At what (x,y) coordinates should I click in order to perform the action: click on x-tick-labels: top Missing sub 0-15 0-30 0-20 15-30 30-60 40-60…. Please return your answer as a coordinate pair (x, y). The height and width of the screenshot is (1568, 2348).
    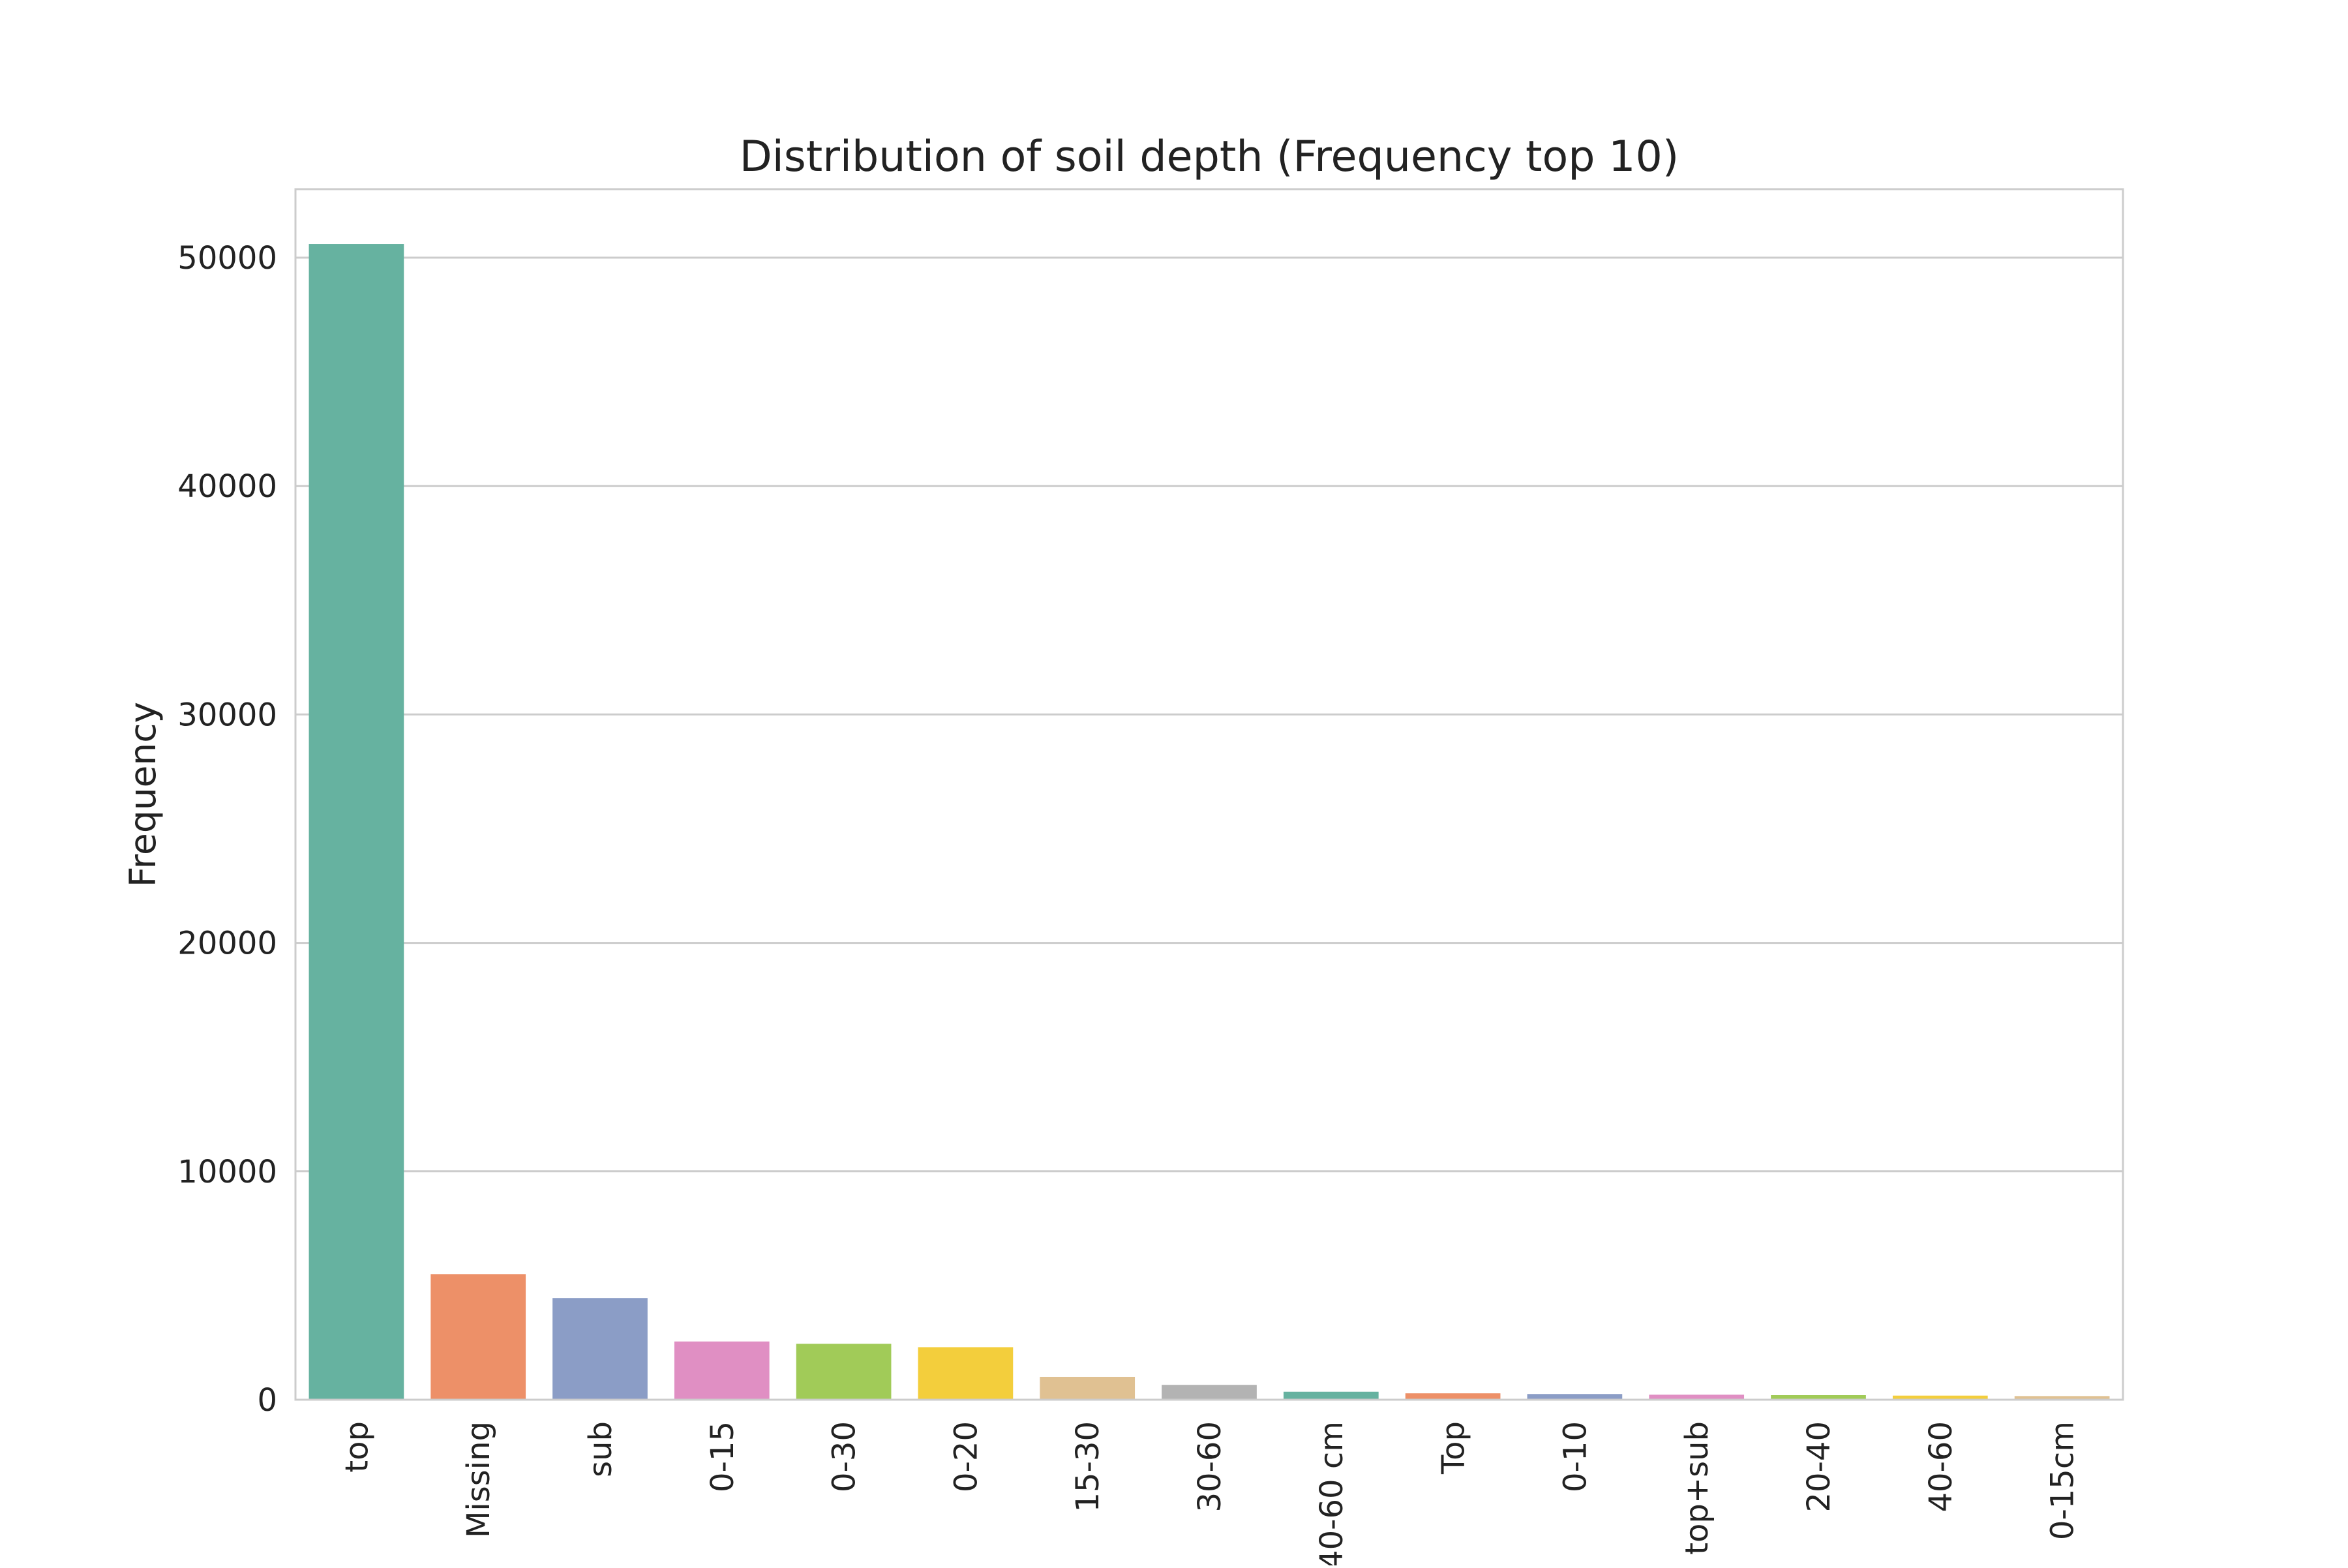
    Looking at the image, I should click on (1210, 1494).